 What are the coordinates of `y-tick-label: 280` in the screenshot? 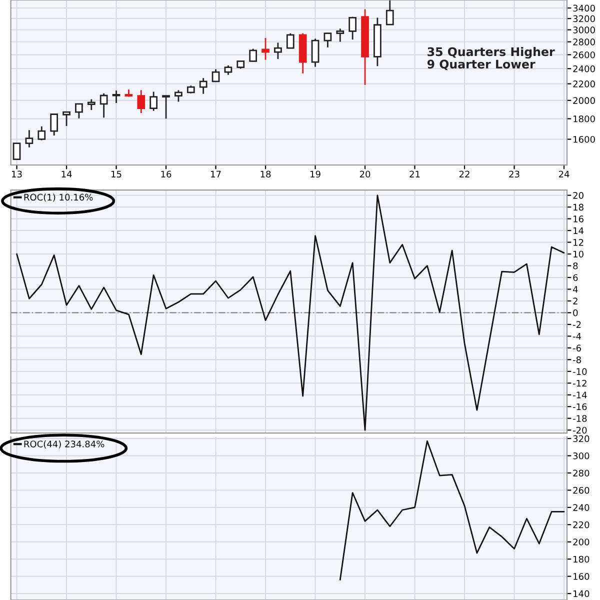 It's located at (581, 473).